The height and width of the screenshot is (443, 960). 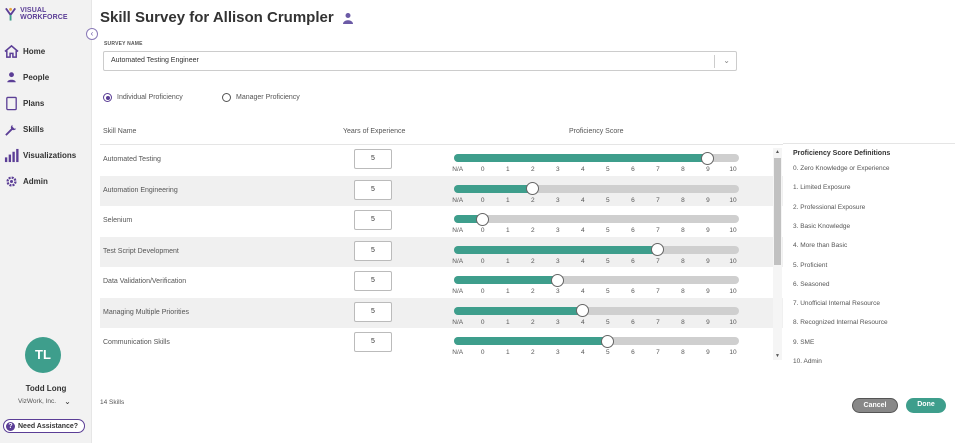 I want to click on table-row: Automation Engineering 5 N/A 0 1 2 3 4 5 6 7 8 9 10, so click(x=441, y=190).